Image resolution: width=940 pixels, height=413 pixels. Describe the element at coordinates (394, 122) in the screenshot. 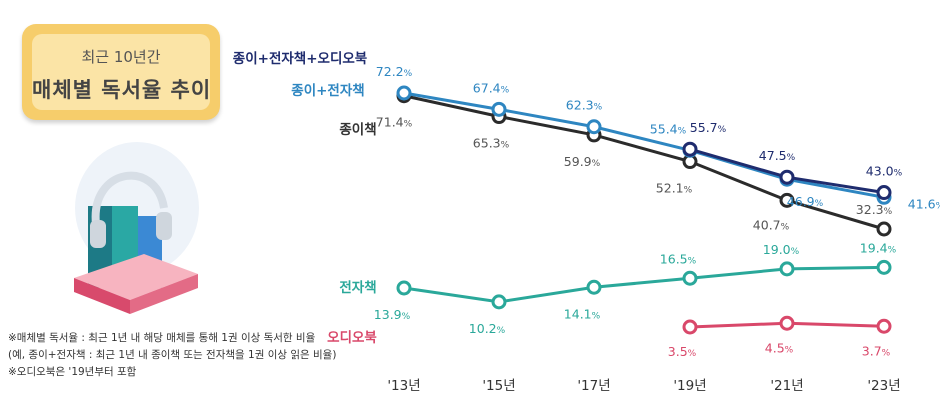

I see `data-label-paper: 71.4%` at that location.